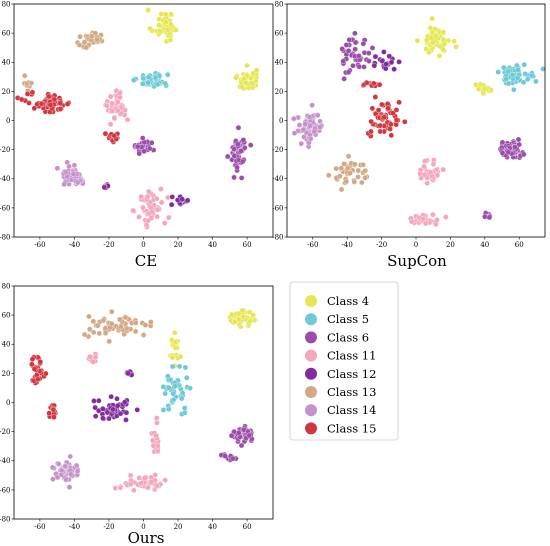 The width and height of the screenshot is (550, 546). What do you see at coordinates (74, 527) in the screenshot?
I see `x-tick-label: -40` at bounding box center [74, 527].